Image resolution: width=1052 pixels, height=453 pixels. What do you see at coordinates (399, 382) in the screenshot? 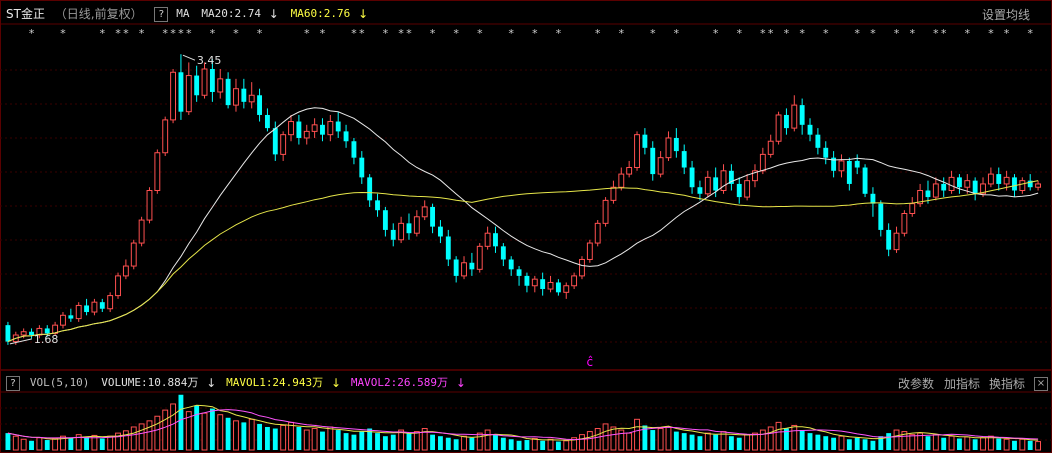
I see `mavol2-value: MAVOL2:26.589万` at bounding box center [399, 382].